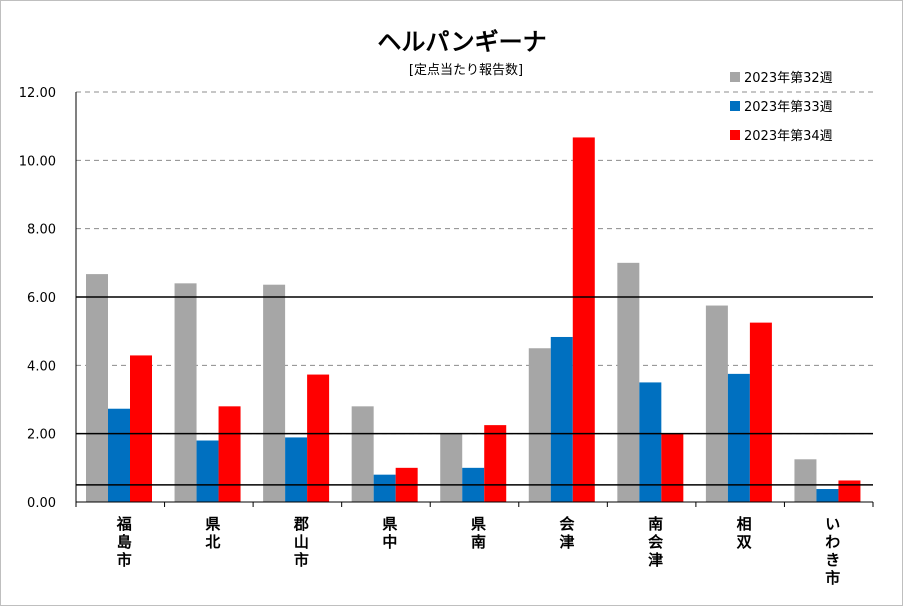 Image resolution: width=903 pixels, height=606 pixels. I want to click on category-label: 相双, so click(744, 533).